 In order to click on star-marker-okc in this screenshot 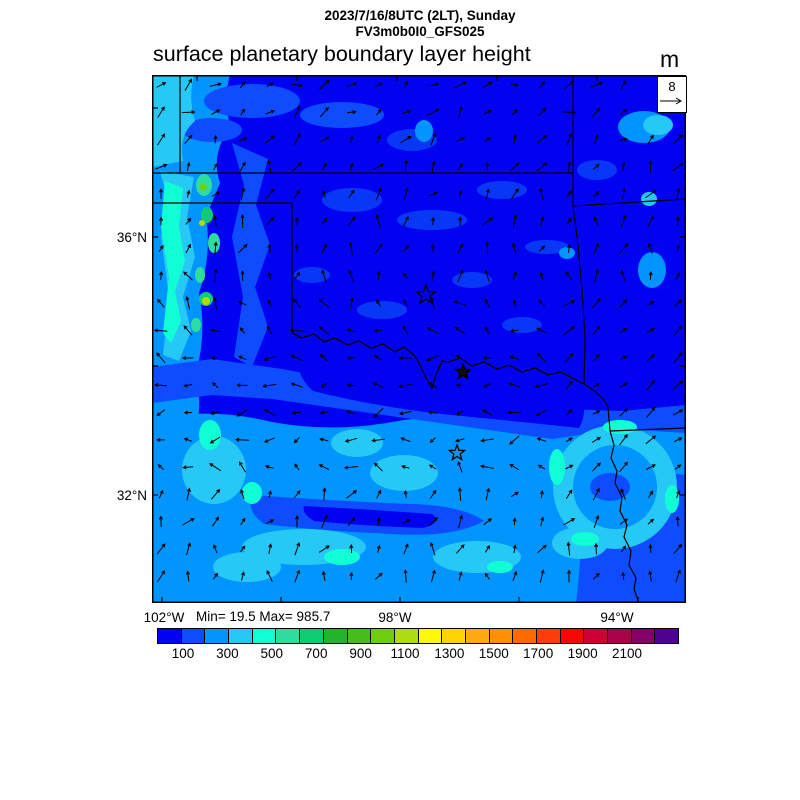, I will do `click(426, 294)`.